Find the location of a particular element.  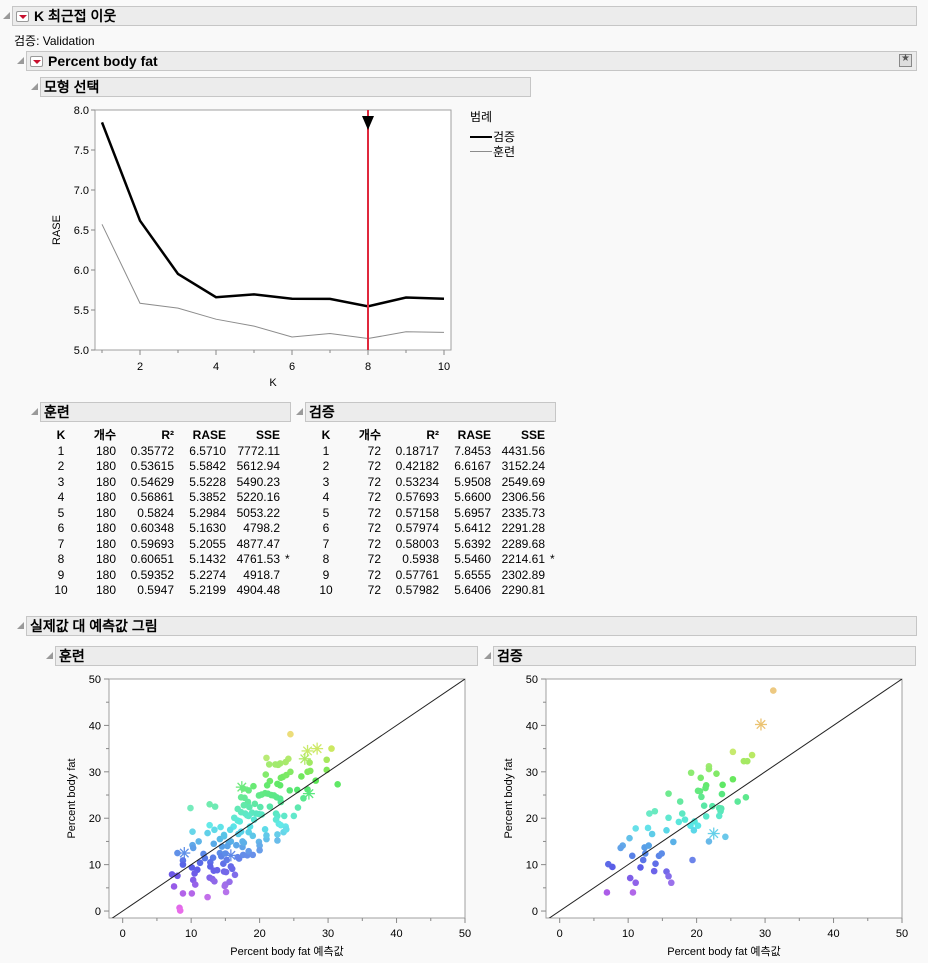

k-selector-handle-icon is located at coordinates (368, 123).